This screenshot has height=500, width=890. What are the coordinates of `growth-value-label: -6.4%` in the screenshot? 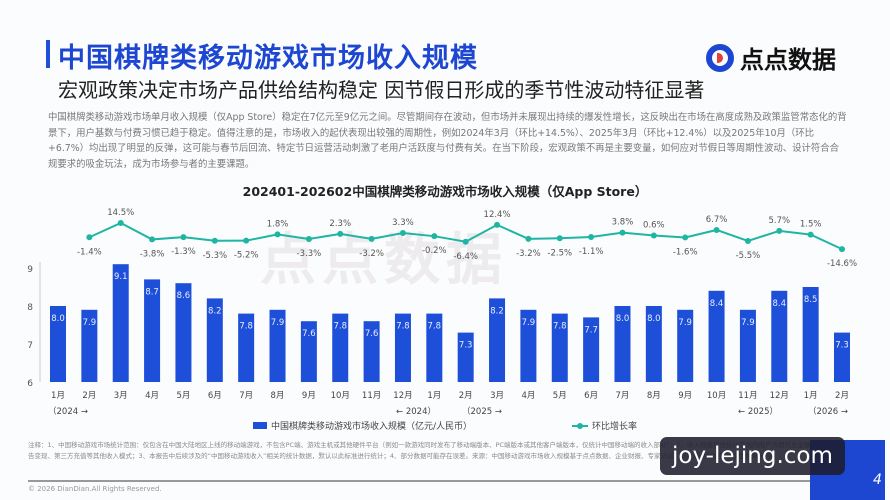 It's located at (465, 257).